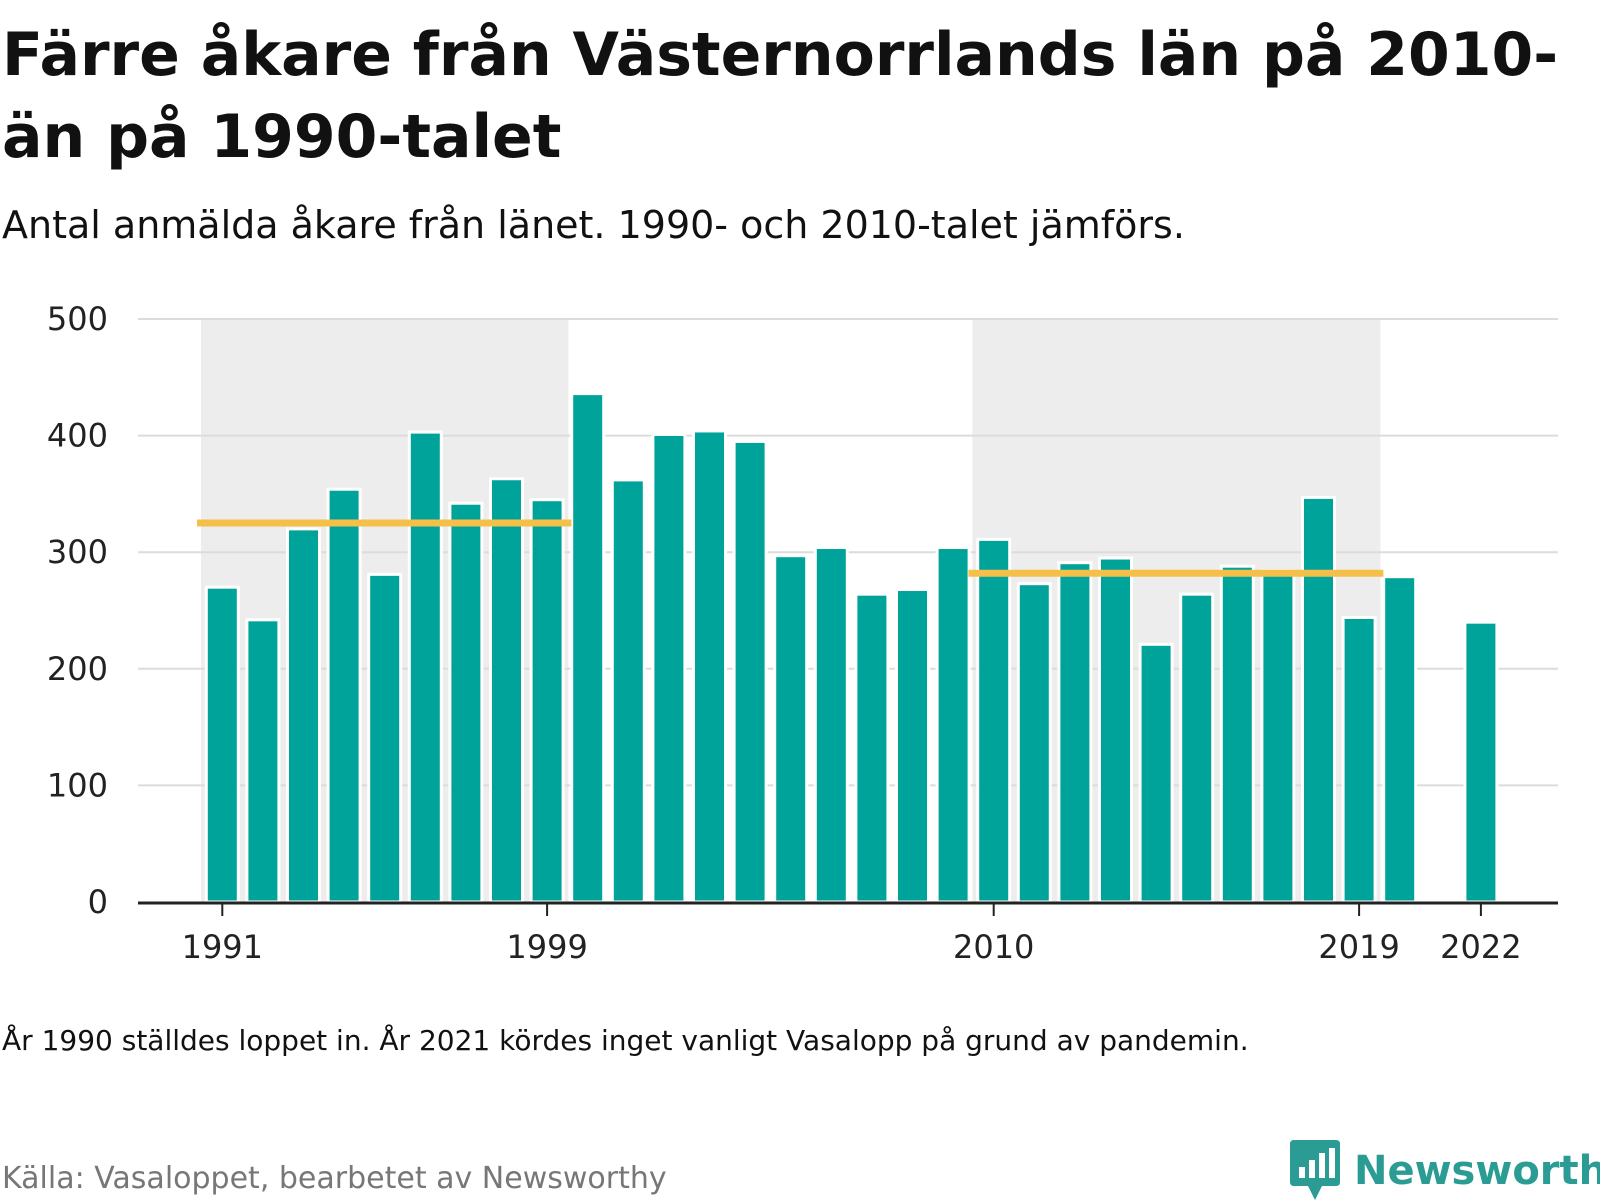 The height and width of the screenshot is (1202, 1600). I want to click on bar-2003, so click(709, 666).